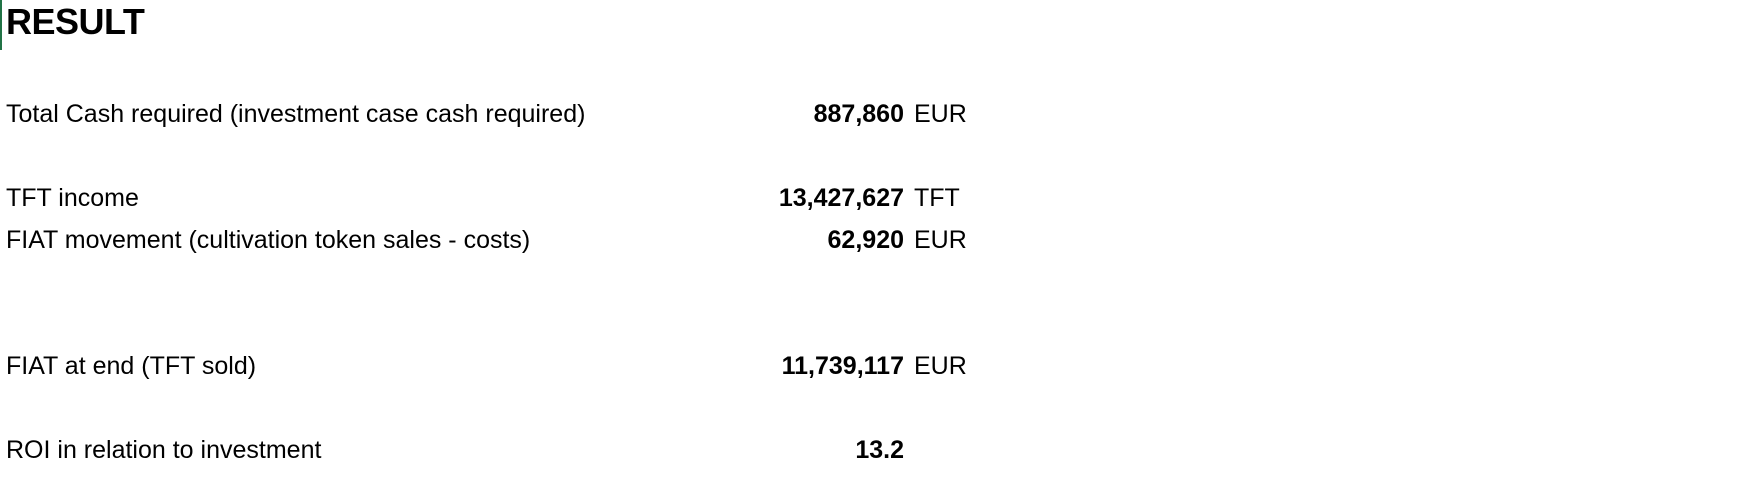 This screenshot has height=490, width=1764. I want to click on row-value: 13.2, so click(879, 450).